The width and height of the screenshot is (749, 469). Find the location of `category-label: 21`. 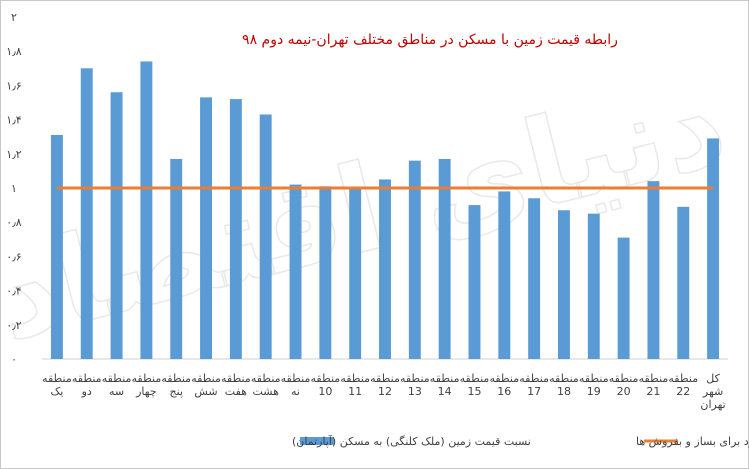

category-label: 21 is located at coordinates (653, 391).